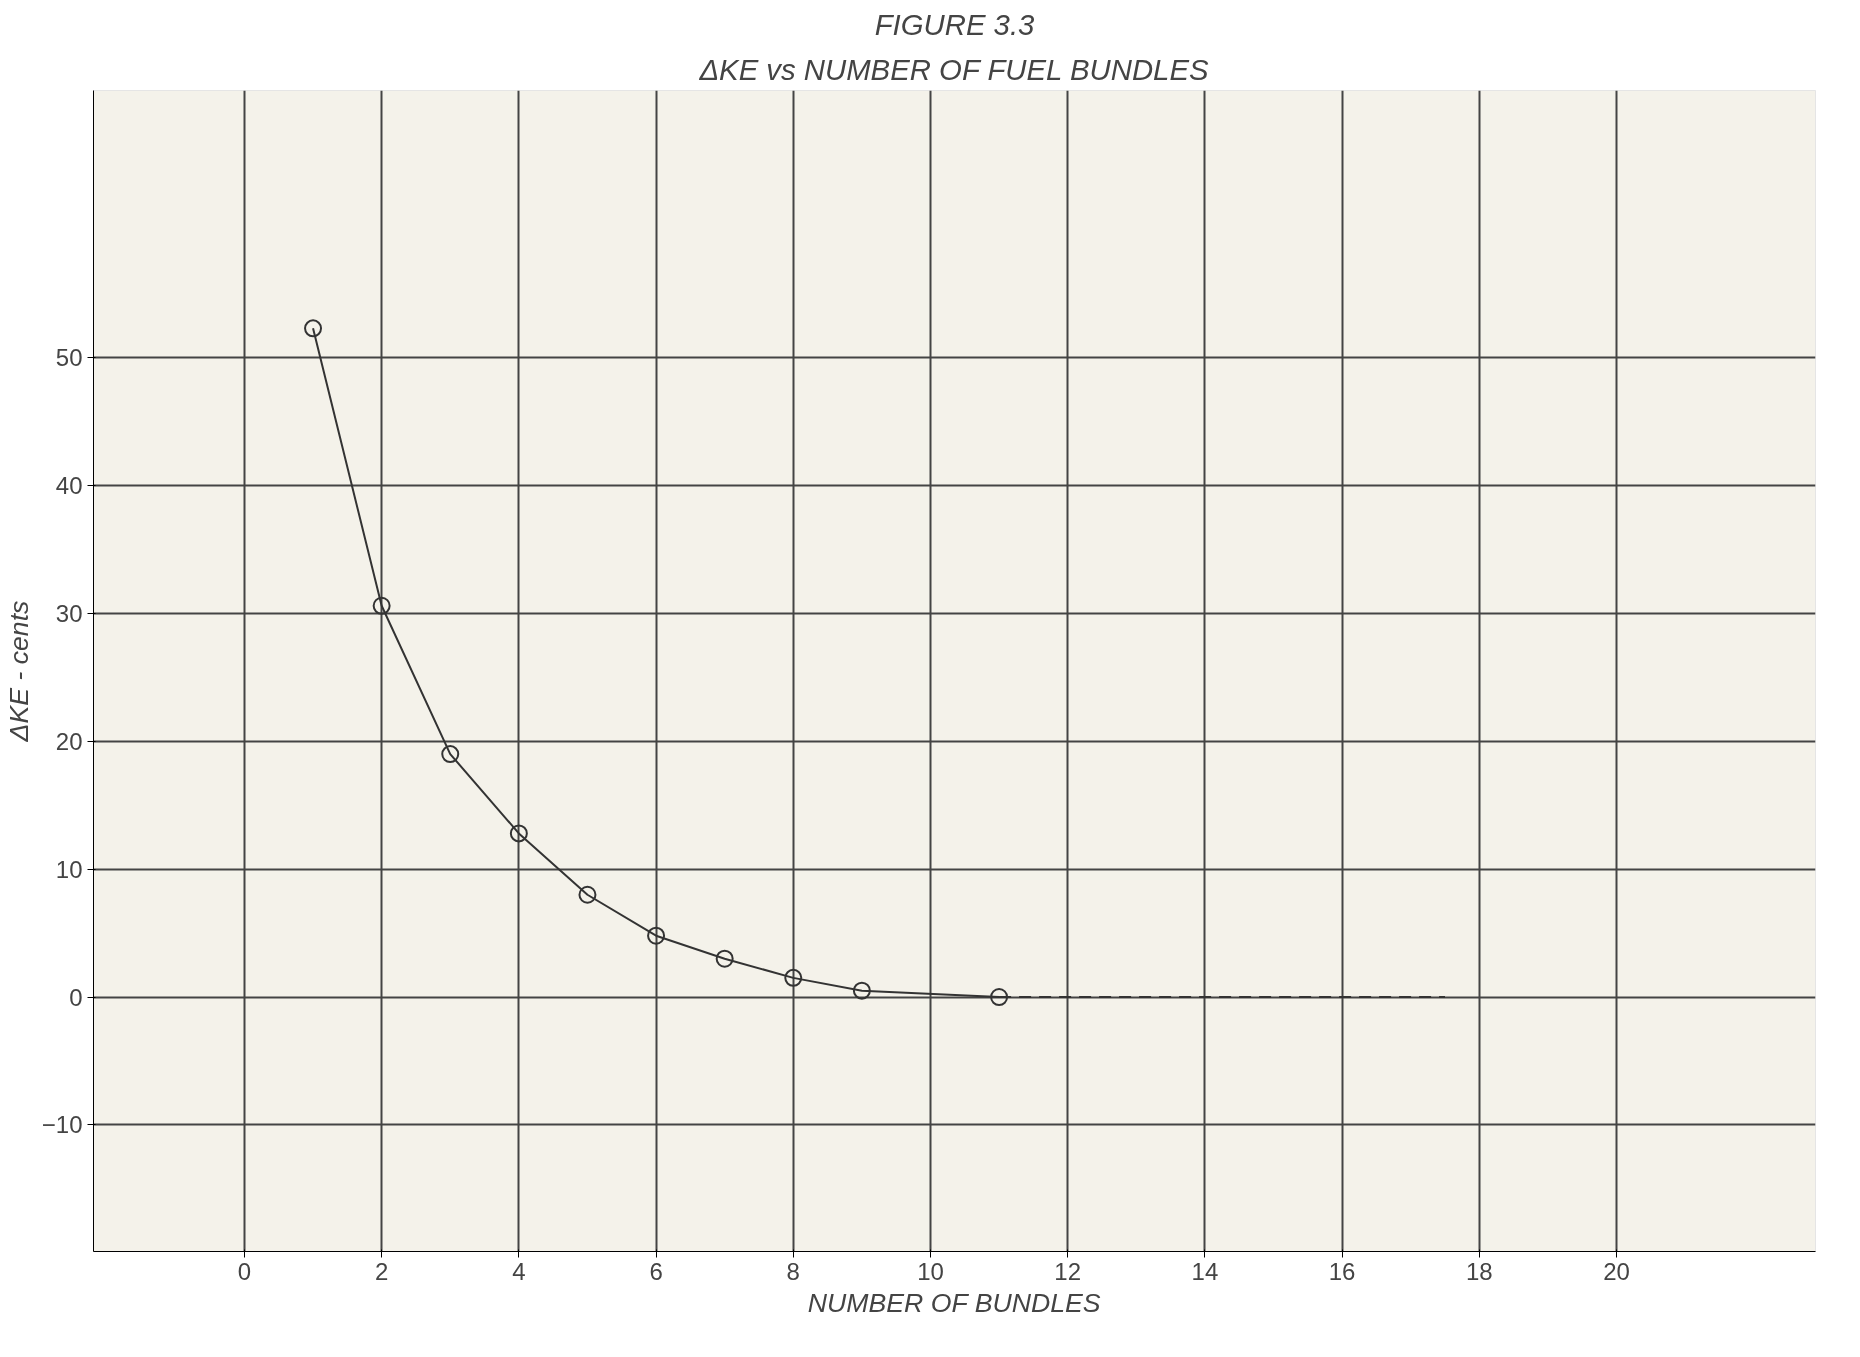  I want to click on y-tick-label: 50, so click(69, 358).